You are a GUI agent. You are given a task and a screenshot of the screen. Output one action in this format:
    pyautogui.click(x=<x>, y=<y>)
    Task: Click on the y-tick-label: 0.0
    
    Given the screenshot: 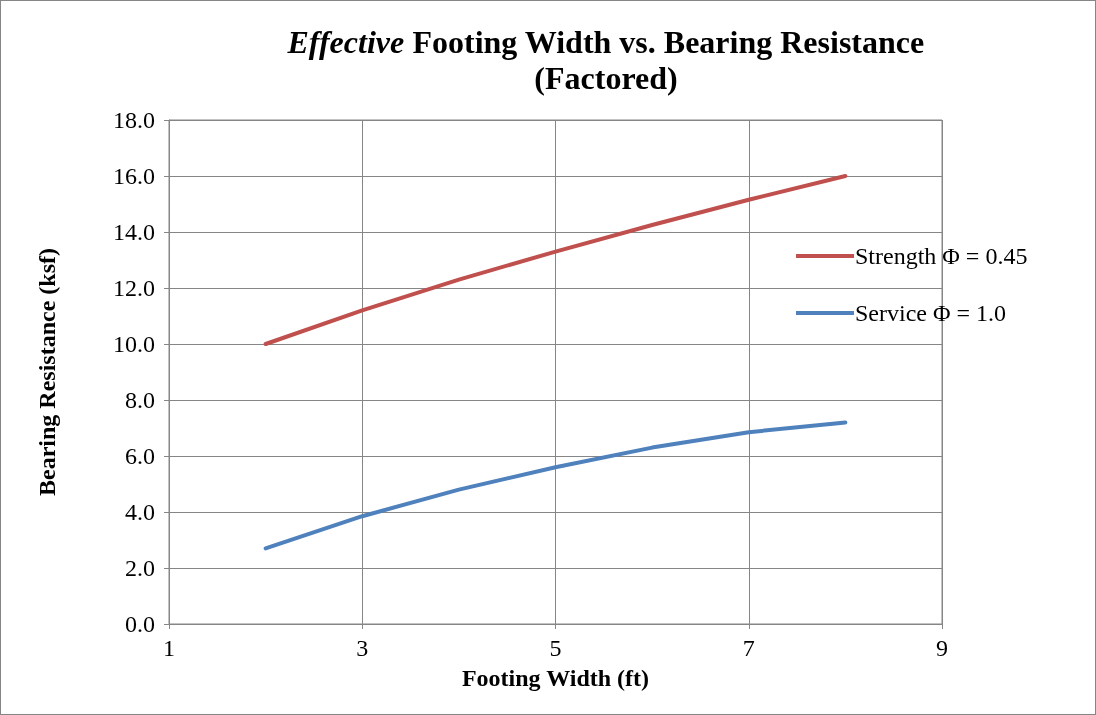 What is the action you would take?
    pyautogui.click(x=140, y=624)
    